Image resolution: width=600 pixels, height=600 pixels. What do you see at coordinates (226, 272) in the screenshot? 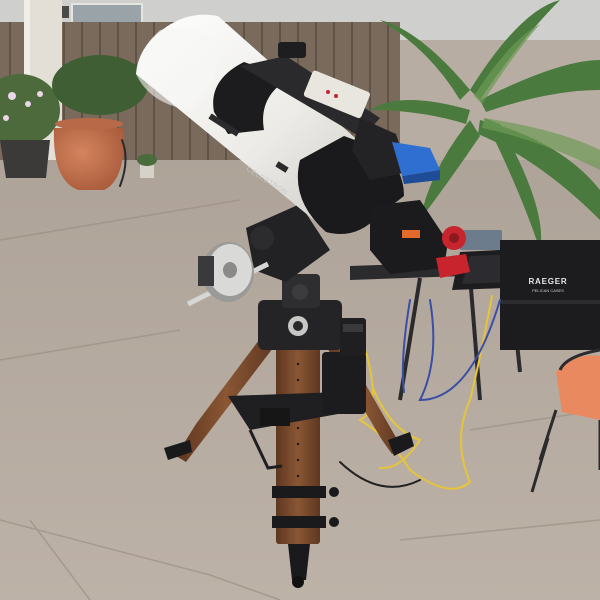
I see `counterweight` at bounding box center [226, 272].